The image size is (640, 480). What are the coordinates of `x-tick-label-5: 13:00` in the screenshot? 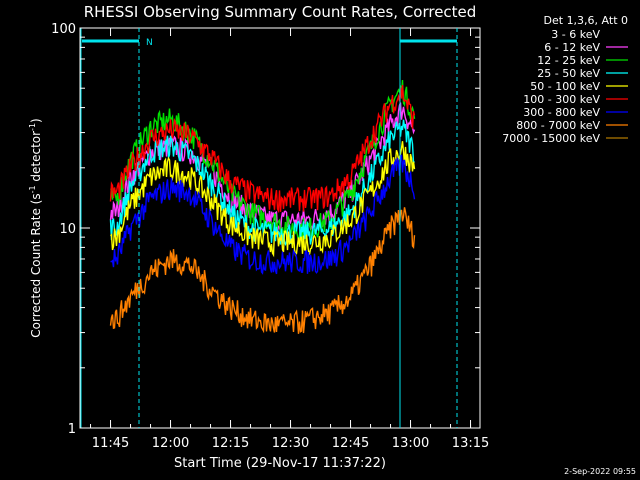 It's located at (410, 443).